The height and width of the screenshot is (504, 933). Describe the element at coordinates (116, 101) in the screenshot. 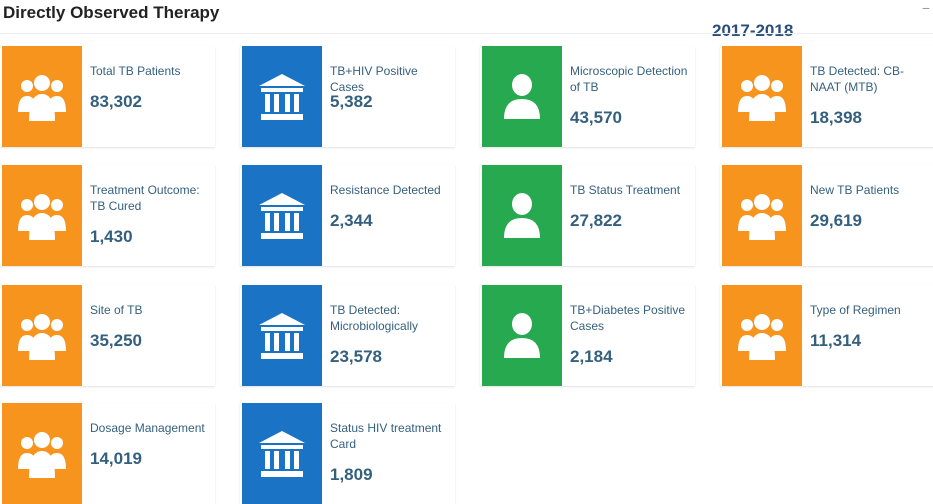

I see `card-value: 83,302` at that location.